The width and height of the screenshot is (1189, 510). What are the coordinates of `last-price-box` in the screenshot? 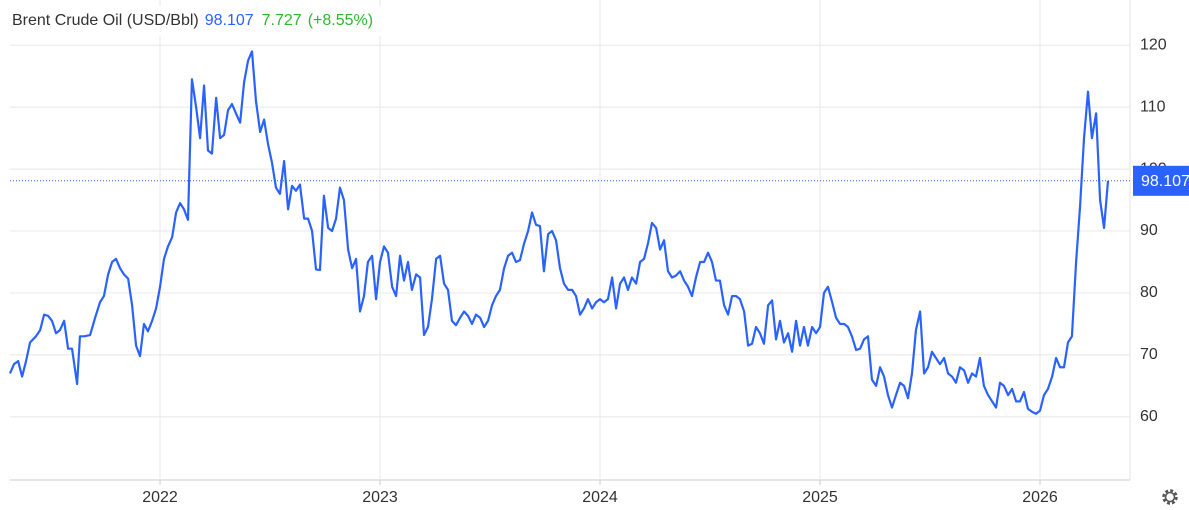 It's located at (1161, 180).